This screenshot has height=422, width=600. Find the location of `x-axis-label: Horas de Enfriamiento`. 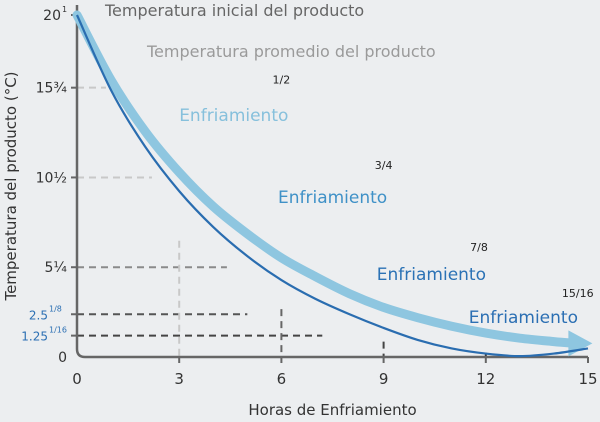

x-axis-label: Horas de Enfriamiento is located at coordinates (332, 410).